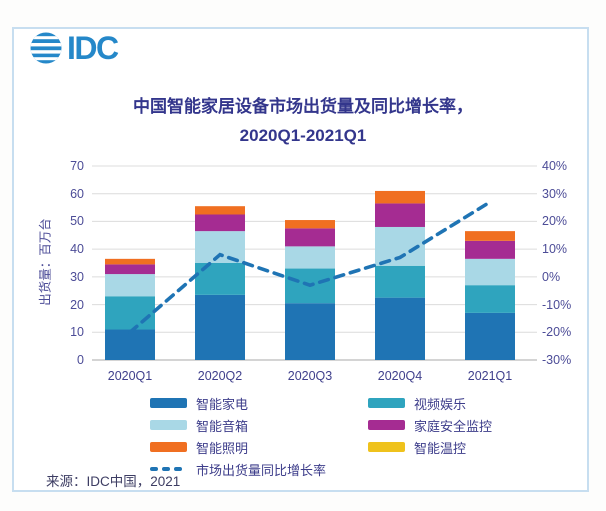 Image resolution: width=606 pixels, height=511 pixels. Describe the element at coordinates (453, 426) in the screenshot. I see `legend-label: 家庭安全监控` at that location.